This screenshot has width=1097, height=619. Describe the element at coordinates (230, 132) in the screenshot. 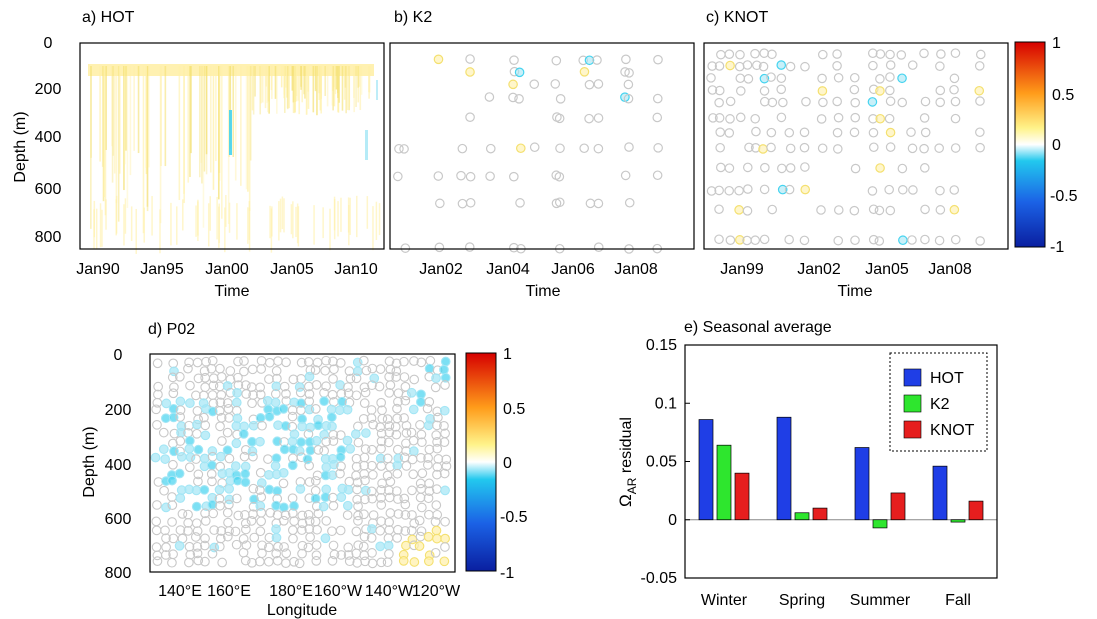

I see `hot-cyan-streak` at that location.